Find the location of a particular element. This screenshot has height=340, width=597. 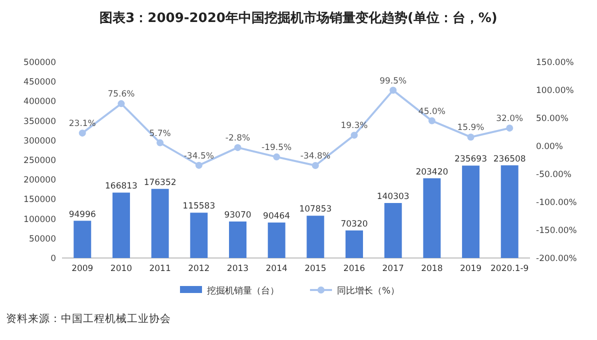

legend-label: 挖掘机销量（台） is located at coordinates (243, 291).